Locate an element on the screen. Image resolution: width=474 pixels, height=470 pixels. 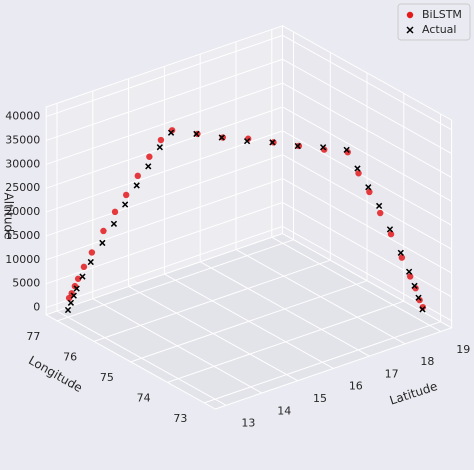
z-tick-label: 10000 is located at coordinates (22, 259).